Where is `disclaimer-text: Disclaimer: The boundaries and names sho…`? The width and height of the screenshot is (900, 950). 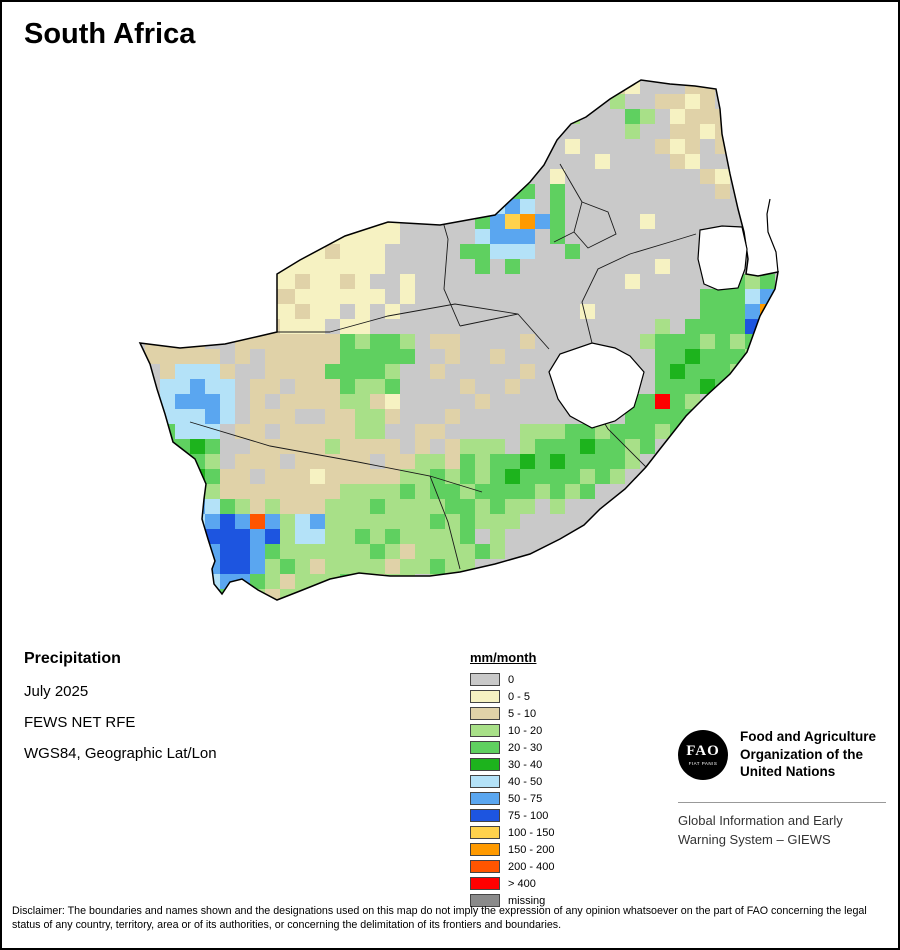
disclaimer-text: Disclaimer: The boundaries and names sho… is located at coordinates (439, 918).